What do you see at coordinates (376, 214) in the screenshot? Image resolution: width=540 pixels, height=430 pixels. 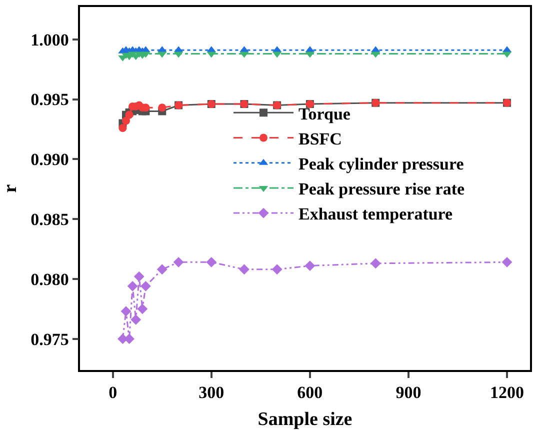 I see `legend-label: Exhaust temperature` at bounding box center [376, 214].